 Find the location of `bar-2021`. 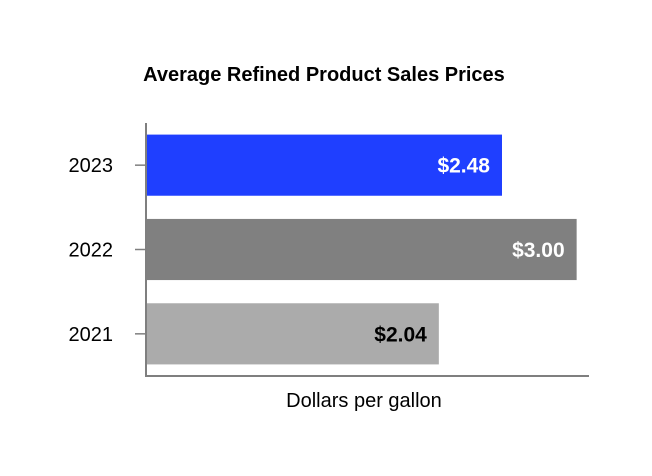

bar-2021 is located at coordinates (292, 334).